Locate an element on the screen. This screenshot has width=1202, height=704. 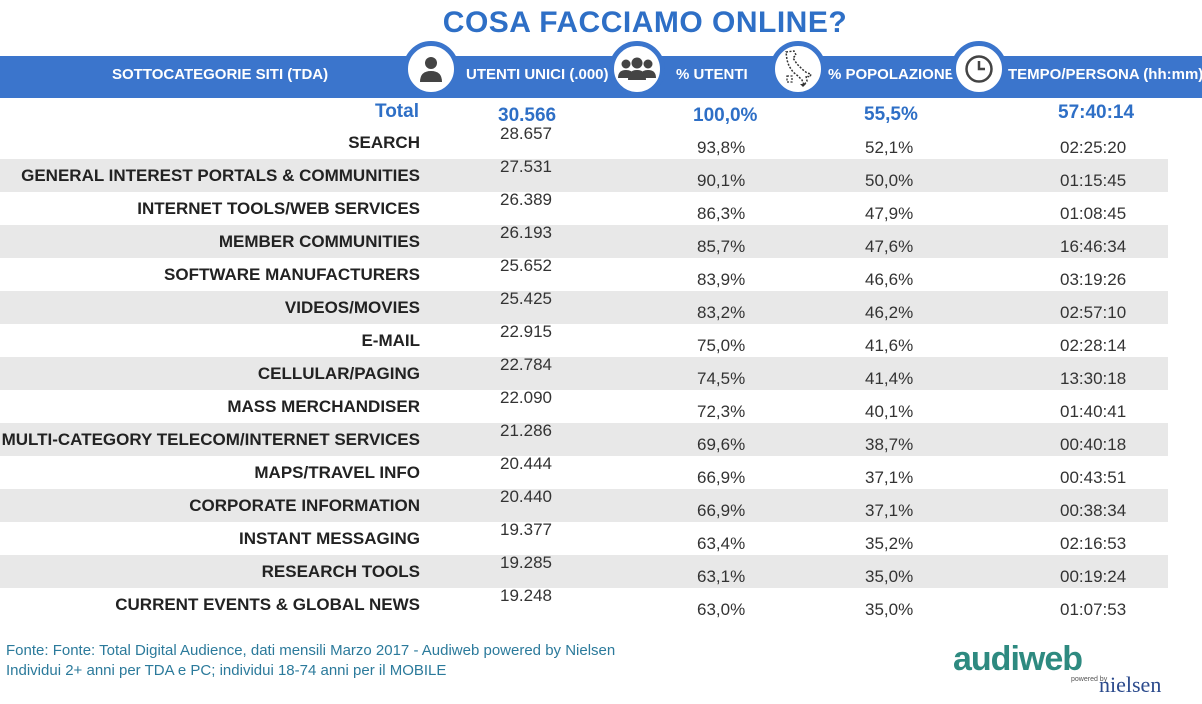
row-users: 26.389 is located at coordinates (526, 199).